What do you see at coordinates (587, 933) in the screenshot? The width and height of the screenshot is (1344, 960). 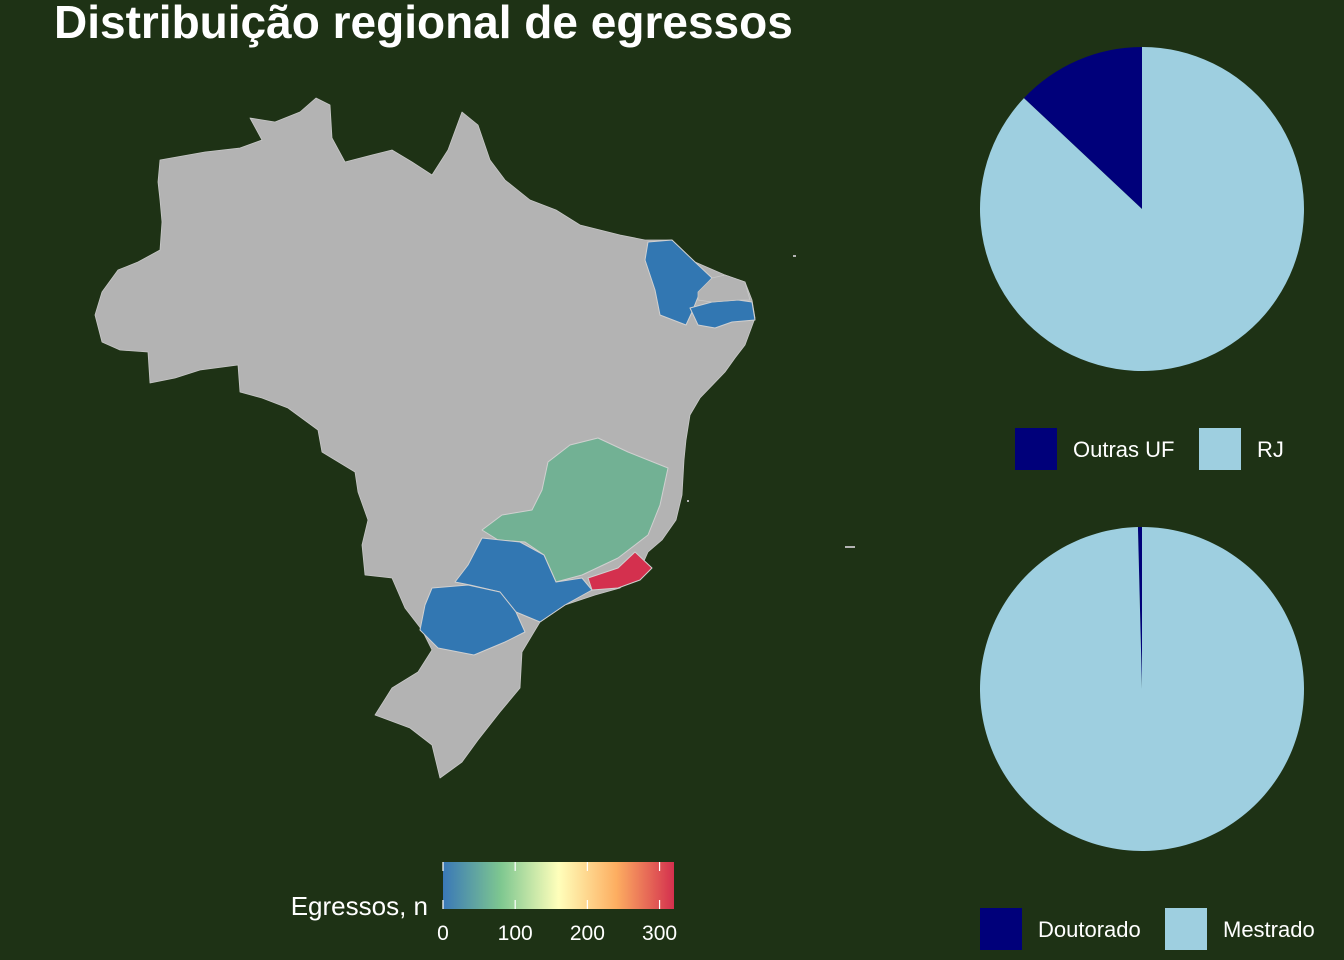 I see `colorbar-tick-label: 200` at bounding box center [587, 933].